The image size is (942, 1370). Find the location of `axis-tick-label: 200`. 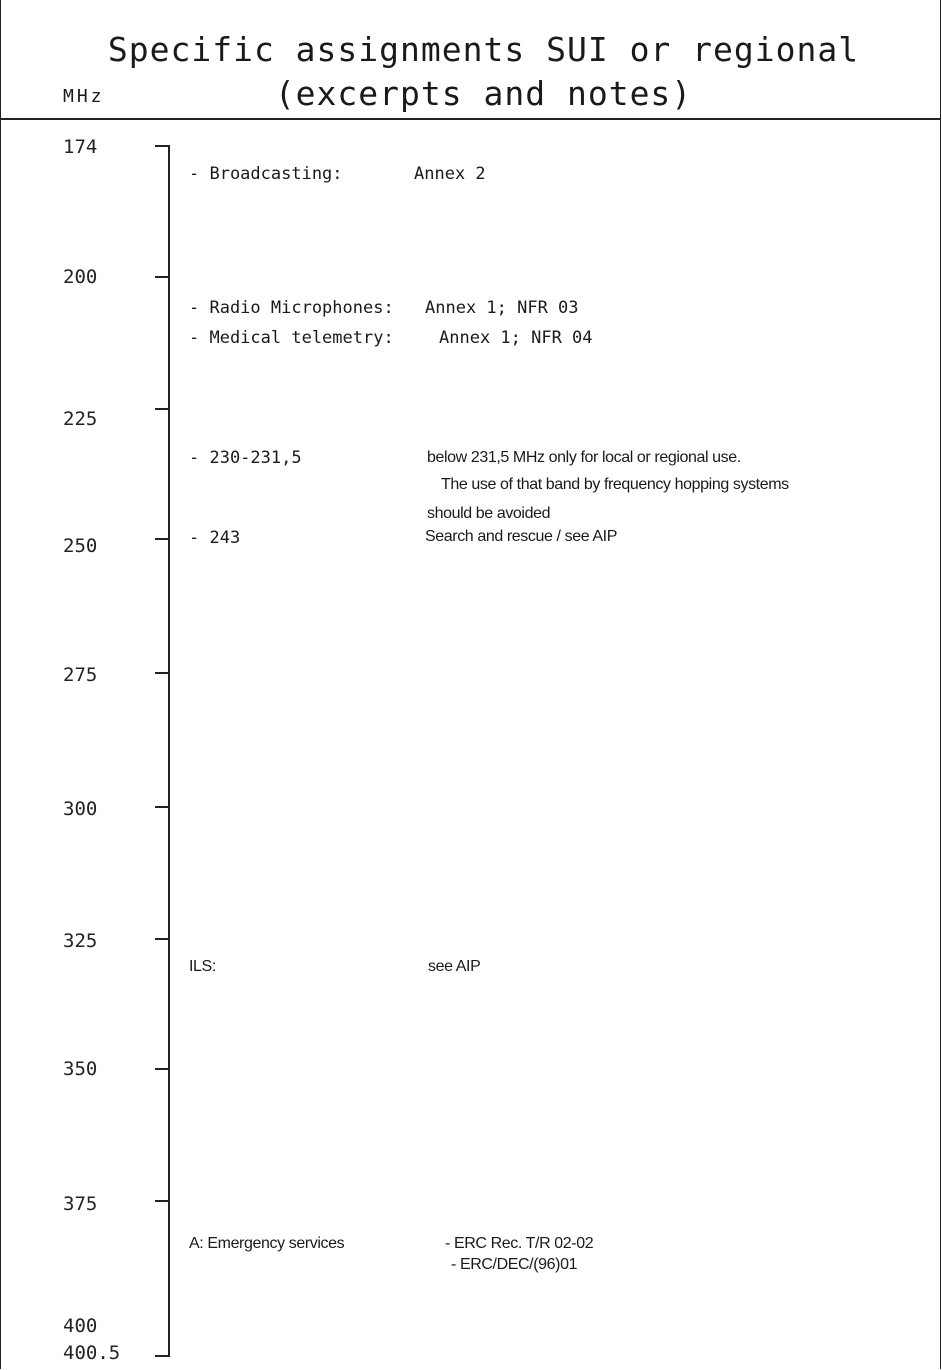

axis-tick-label: 200 is located at coordinates (80, 277).